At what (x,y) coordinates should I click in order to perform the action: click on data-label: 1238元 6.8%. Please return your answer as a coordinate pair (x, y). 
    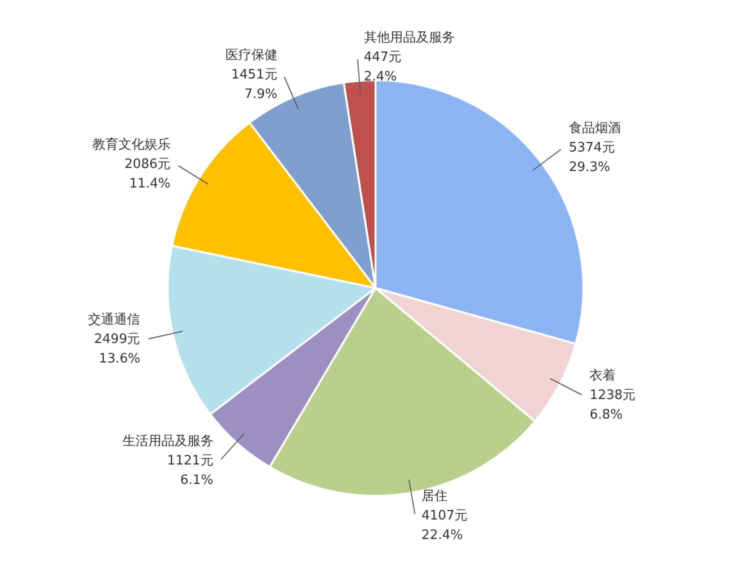
    Looking at the image, I should click on (613, 405).